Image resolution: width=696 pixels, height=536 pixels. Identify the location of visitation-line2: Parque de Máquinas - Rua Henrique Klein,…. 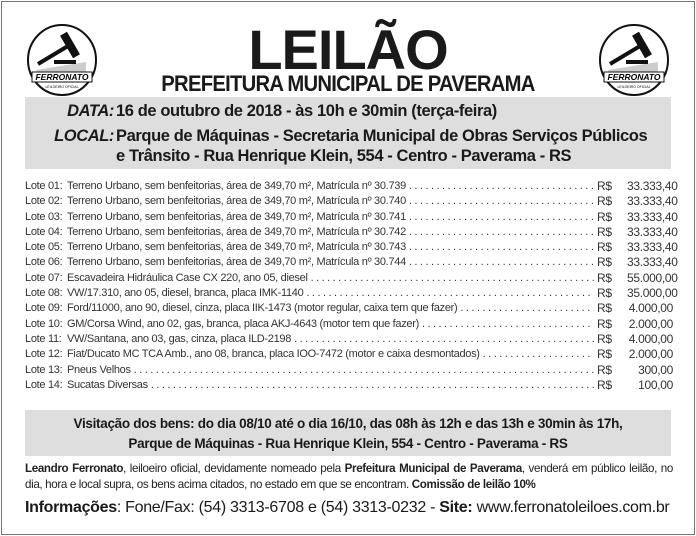
(348, 443).